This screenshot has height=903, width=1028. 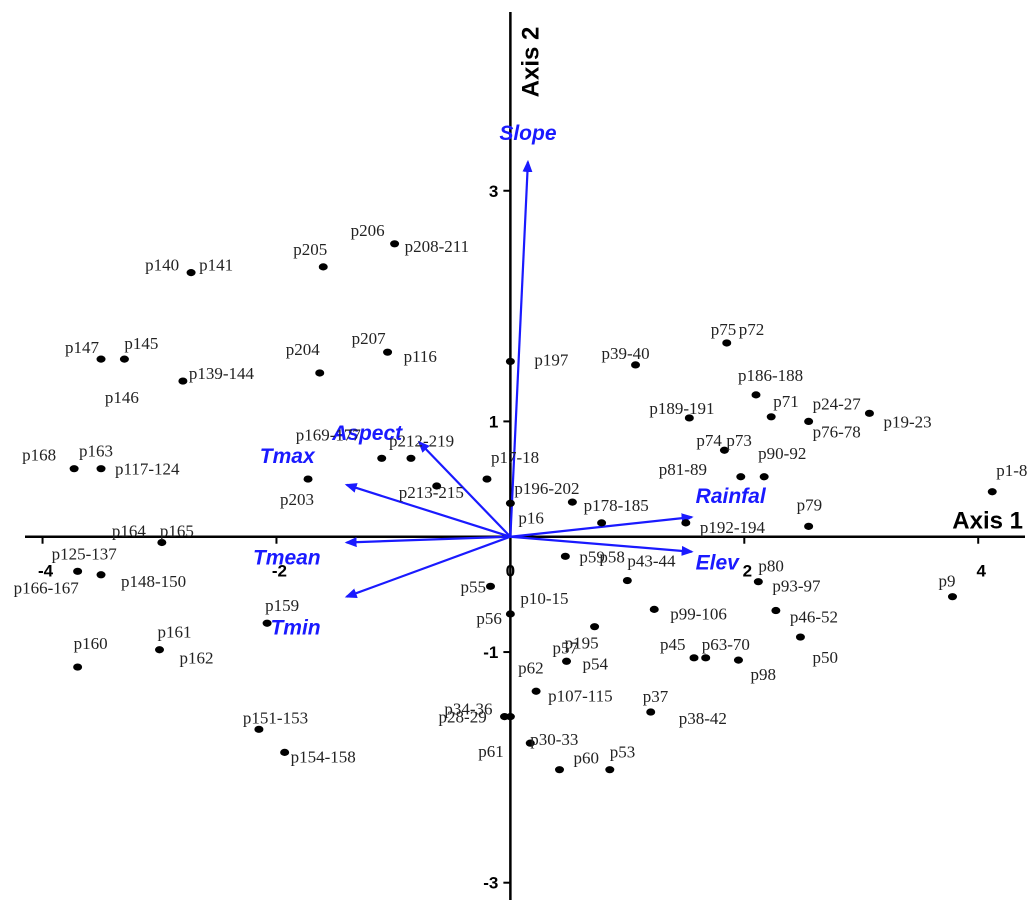 What do you see at coordinates (490, 883) in the screenshot?
I see `y-tick-label: -3` at bounding box center [490, 883].